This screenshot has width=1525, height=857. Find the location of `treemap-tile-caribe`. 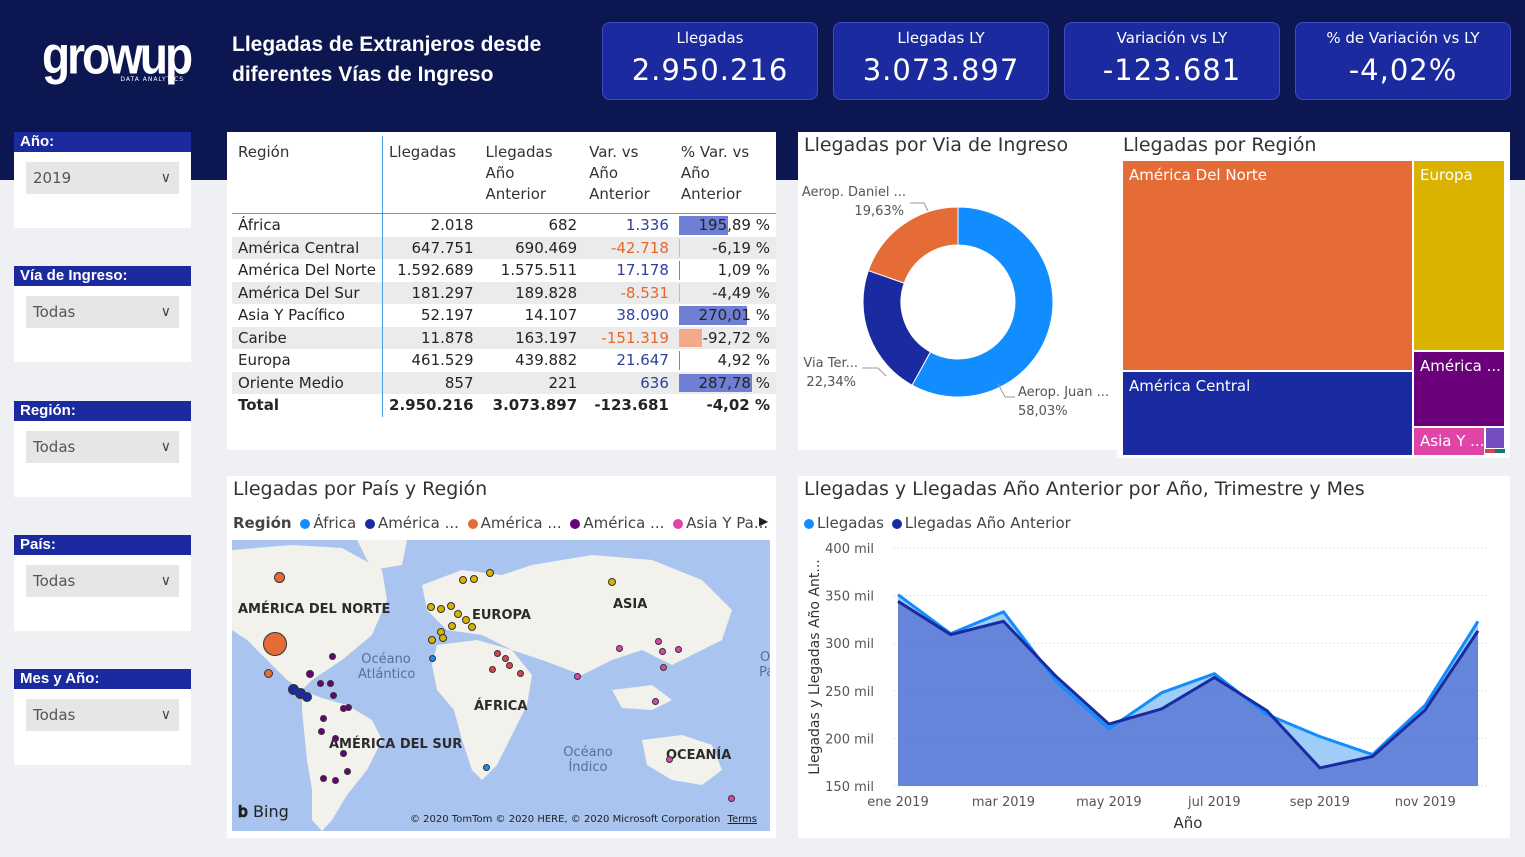

treemap-tile-caribe is located at coordinates (1495, 438).